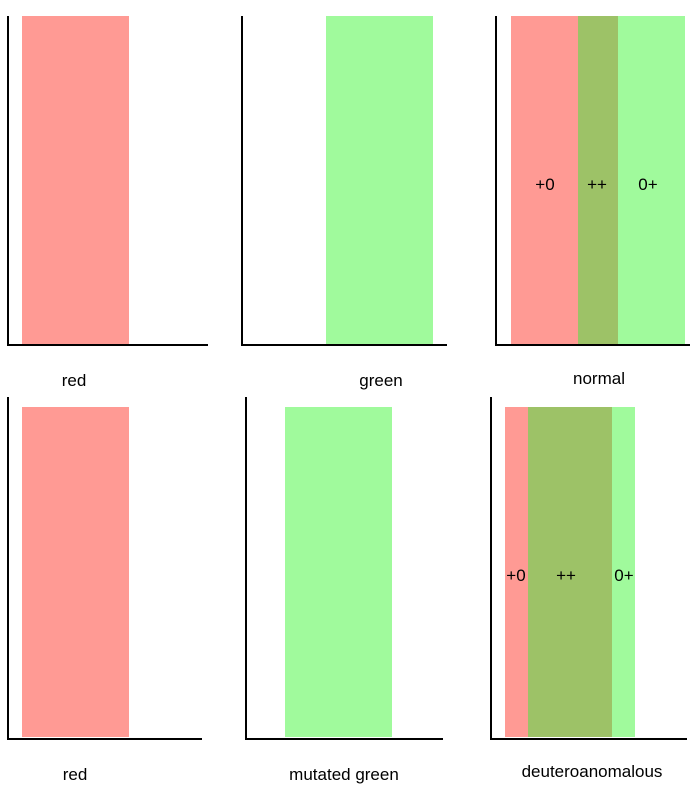  What do you see at coordinates (592, 771) in the screenshot?
I see `panel-caption: deuteroanomalous` at bounding box center [592, 771].